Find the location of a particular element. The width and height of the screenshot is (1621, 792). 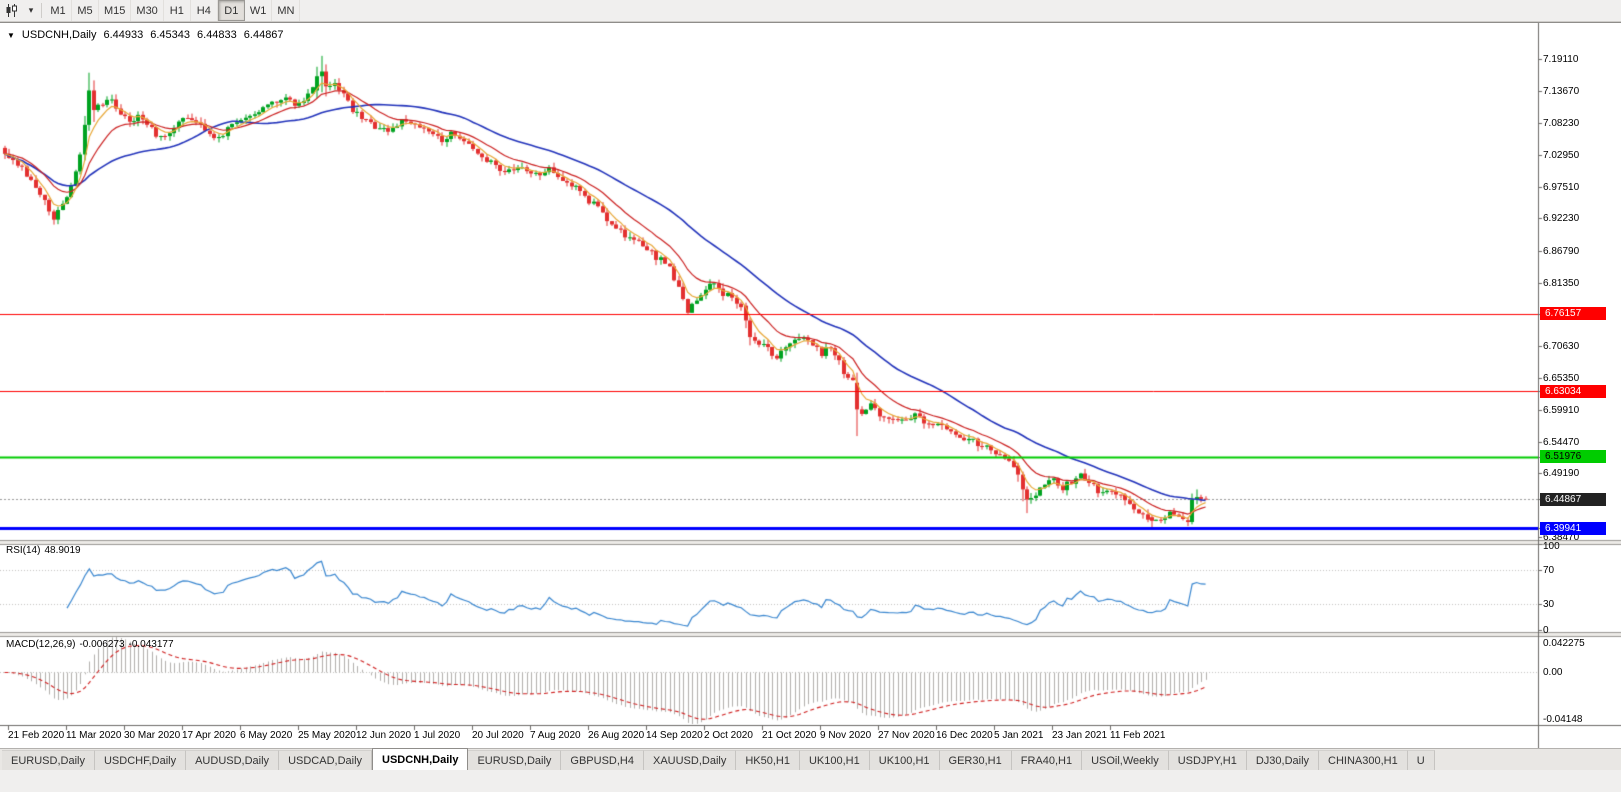

tab-usdchf-daily: USDCHF,Daily is located at coordinates (140, 760).